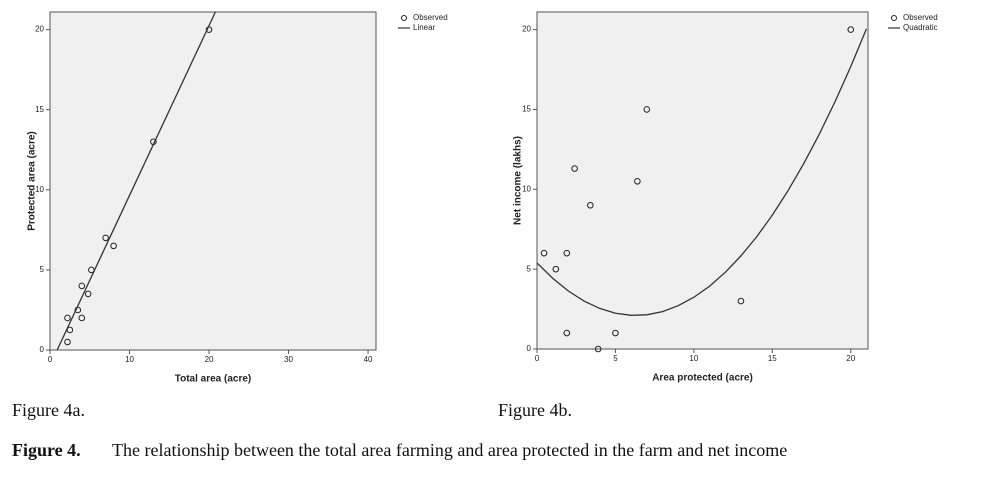 The width and height of the screenshot is (984, 493). Describe the element at coordinates (424, 27) in the screenshot. I see `legend-label: Linear` at that location.